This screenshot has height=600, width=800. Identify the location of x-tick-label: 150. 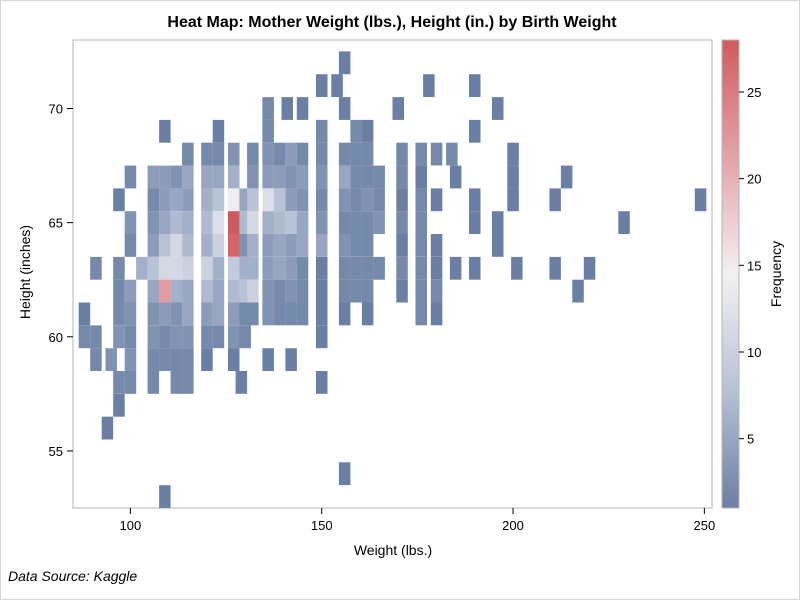
(322, 525).